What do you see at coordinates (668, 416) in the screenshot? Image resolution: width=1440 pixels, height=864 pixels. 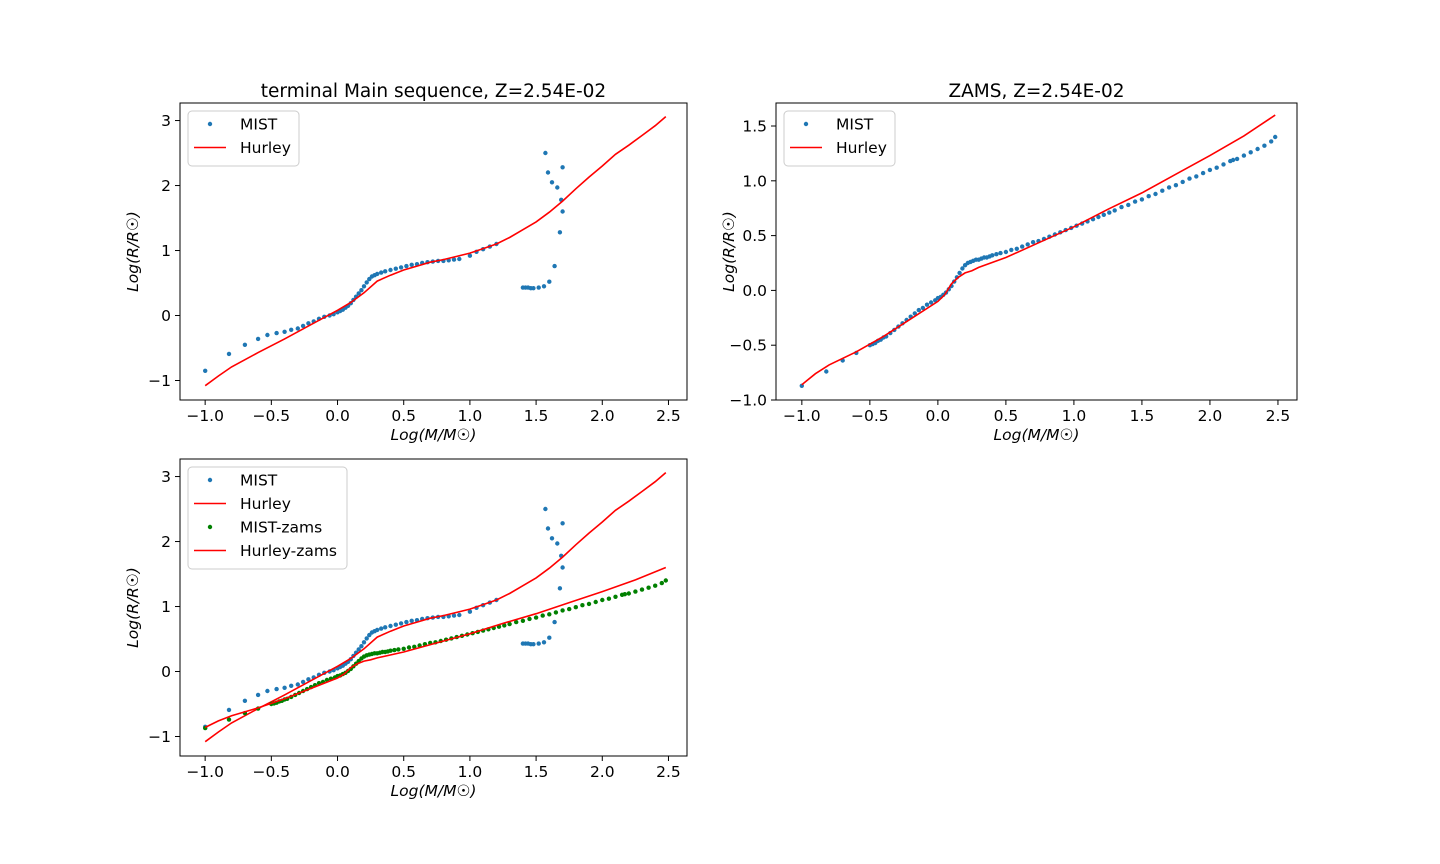 I see `x-tick-label: 2.5` at bounding box center [668, 416].